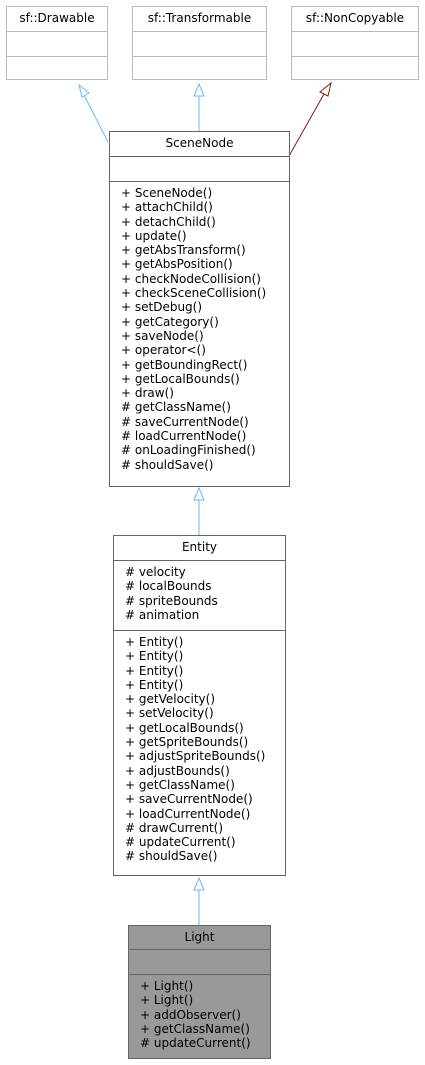  What do you see at coordinates (147, 393) in the screenshot?
I see `class-member: + draw()` at bounding box center [147, 393].